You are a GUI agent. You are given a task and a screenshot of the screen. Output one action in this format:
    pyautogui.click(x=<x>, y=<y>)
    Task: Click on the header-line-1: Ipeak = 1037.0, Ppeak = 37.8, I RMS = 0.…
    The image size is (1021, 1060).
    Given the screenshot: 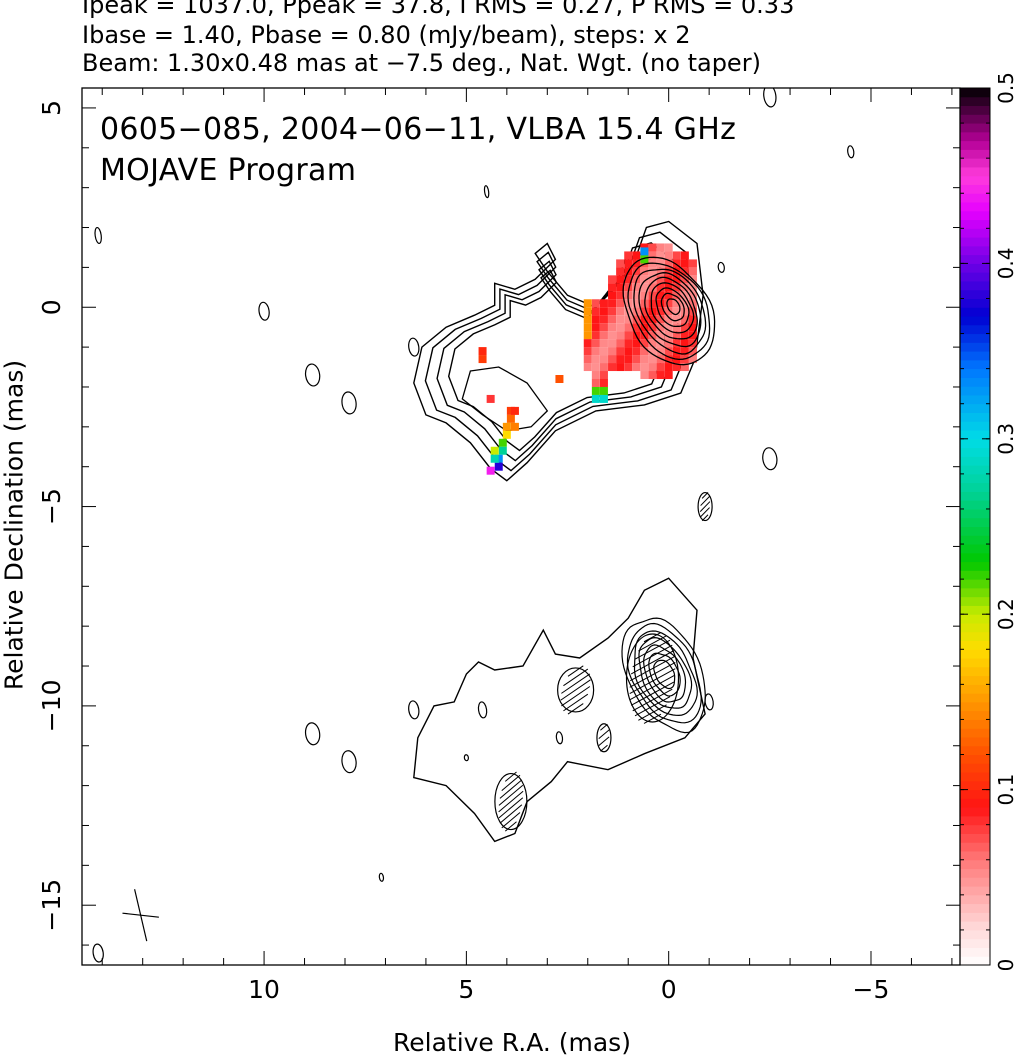 What is the action you would take?
    pyautogui.click(x=438, y=9)
    